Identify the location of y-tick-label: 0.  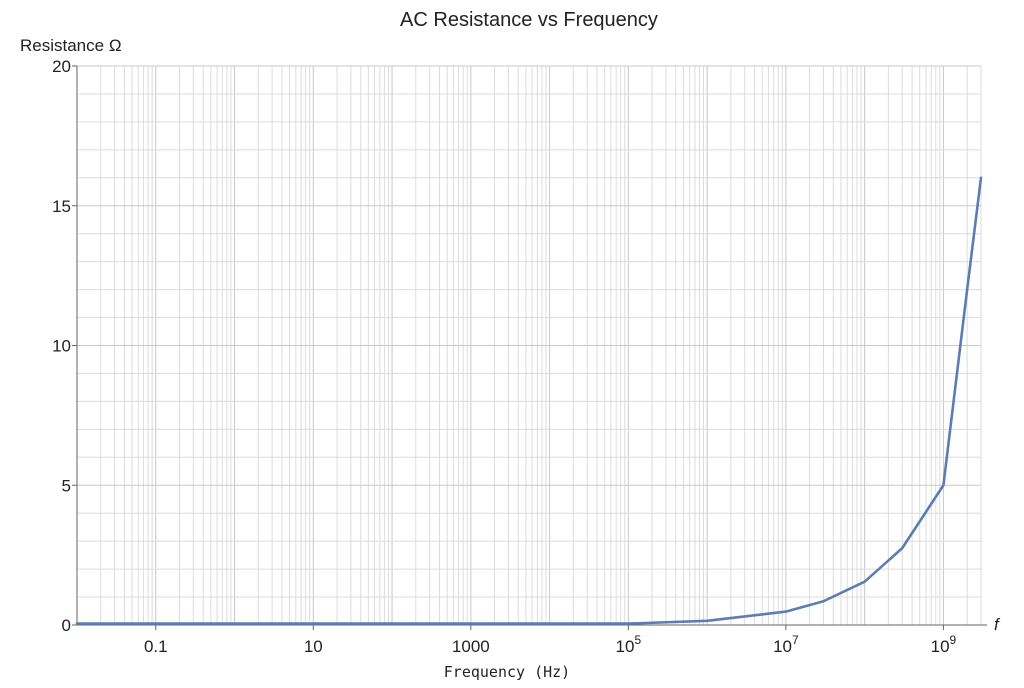
(66, 625).